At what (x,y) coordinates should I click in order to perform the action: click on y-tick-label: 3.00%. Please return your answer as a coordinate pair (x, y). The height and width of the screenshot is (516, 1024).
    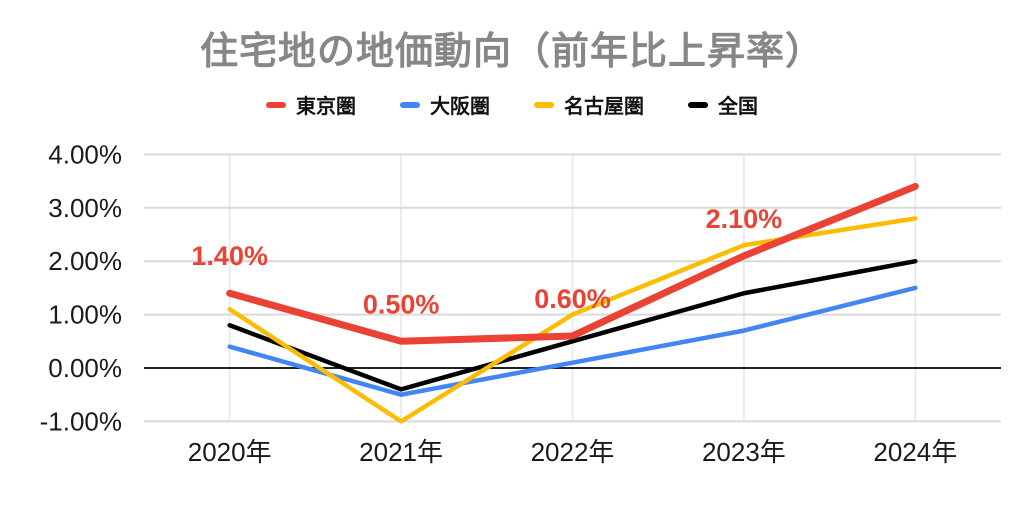
    Looking at the image, I should click on (85, 208).